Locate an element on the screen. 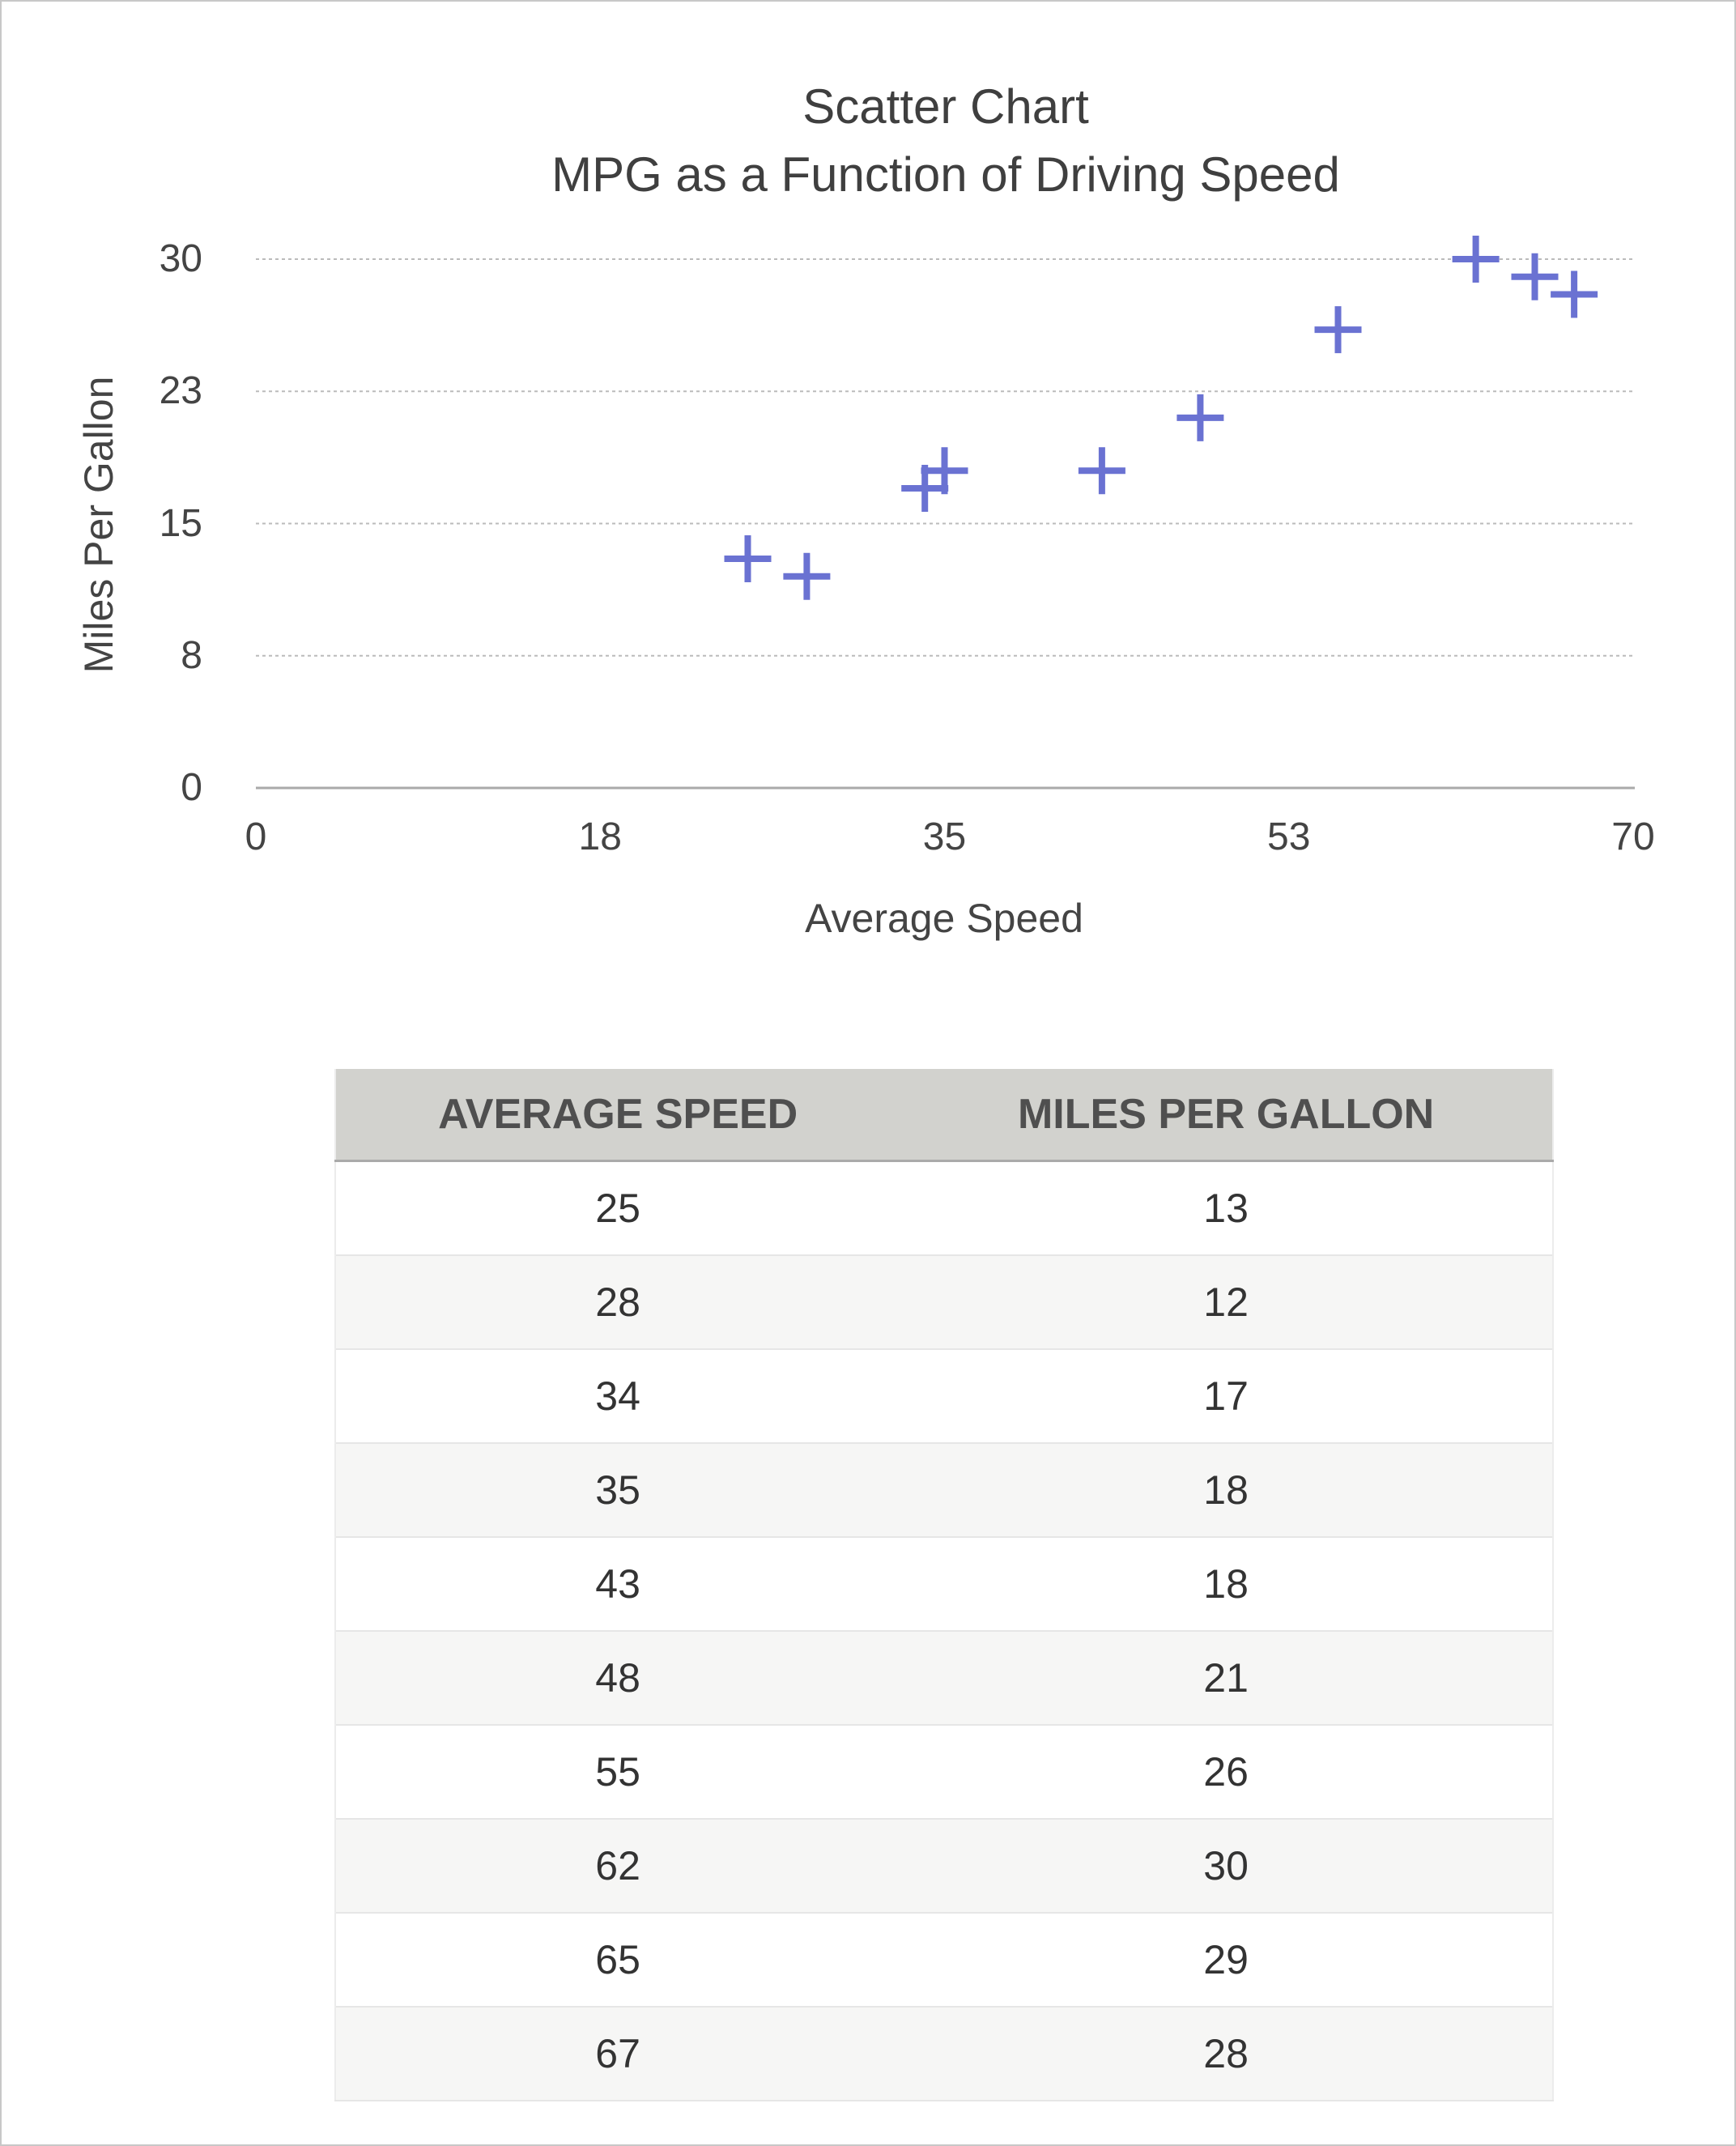 Image resolution: width=1736 pixels, height=2146 pixels. table-row: 67 28 is located at coordinates (944, 2053).